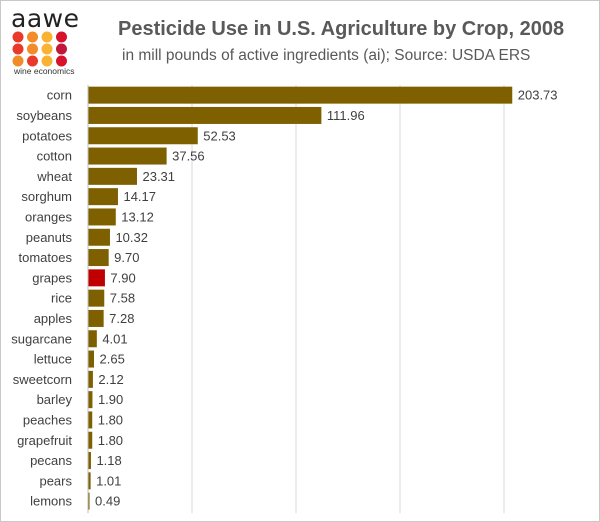 This screenshot has width=600, height=522. Describe the element at coordinates (122, 298) in the screenshot. I see `value-label: 7.58` at that location.